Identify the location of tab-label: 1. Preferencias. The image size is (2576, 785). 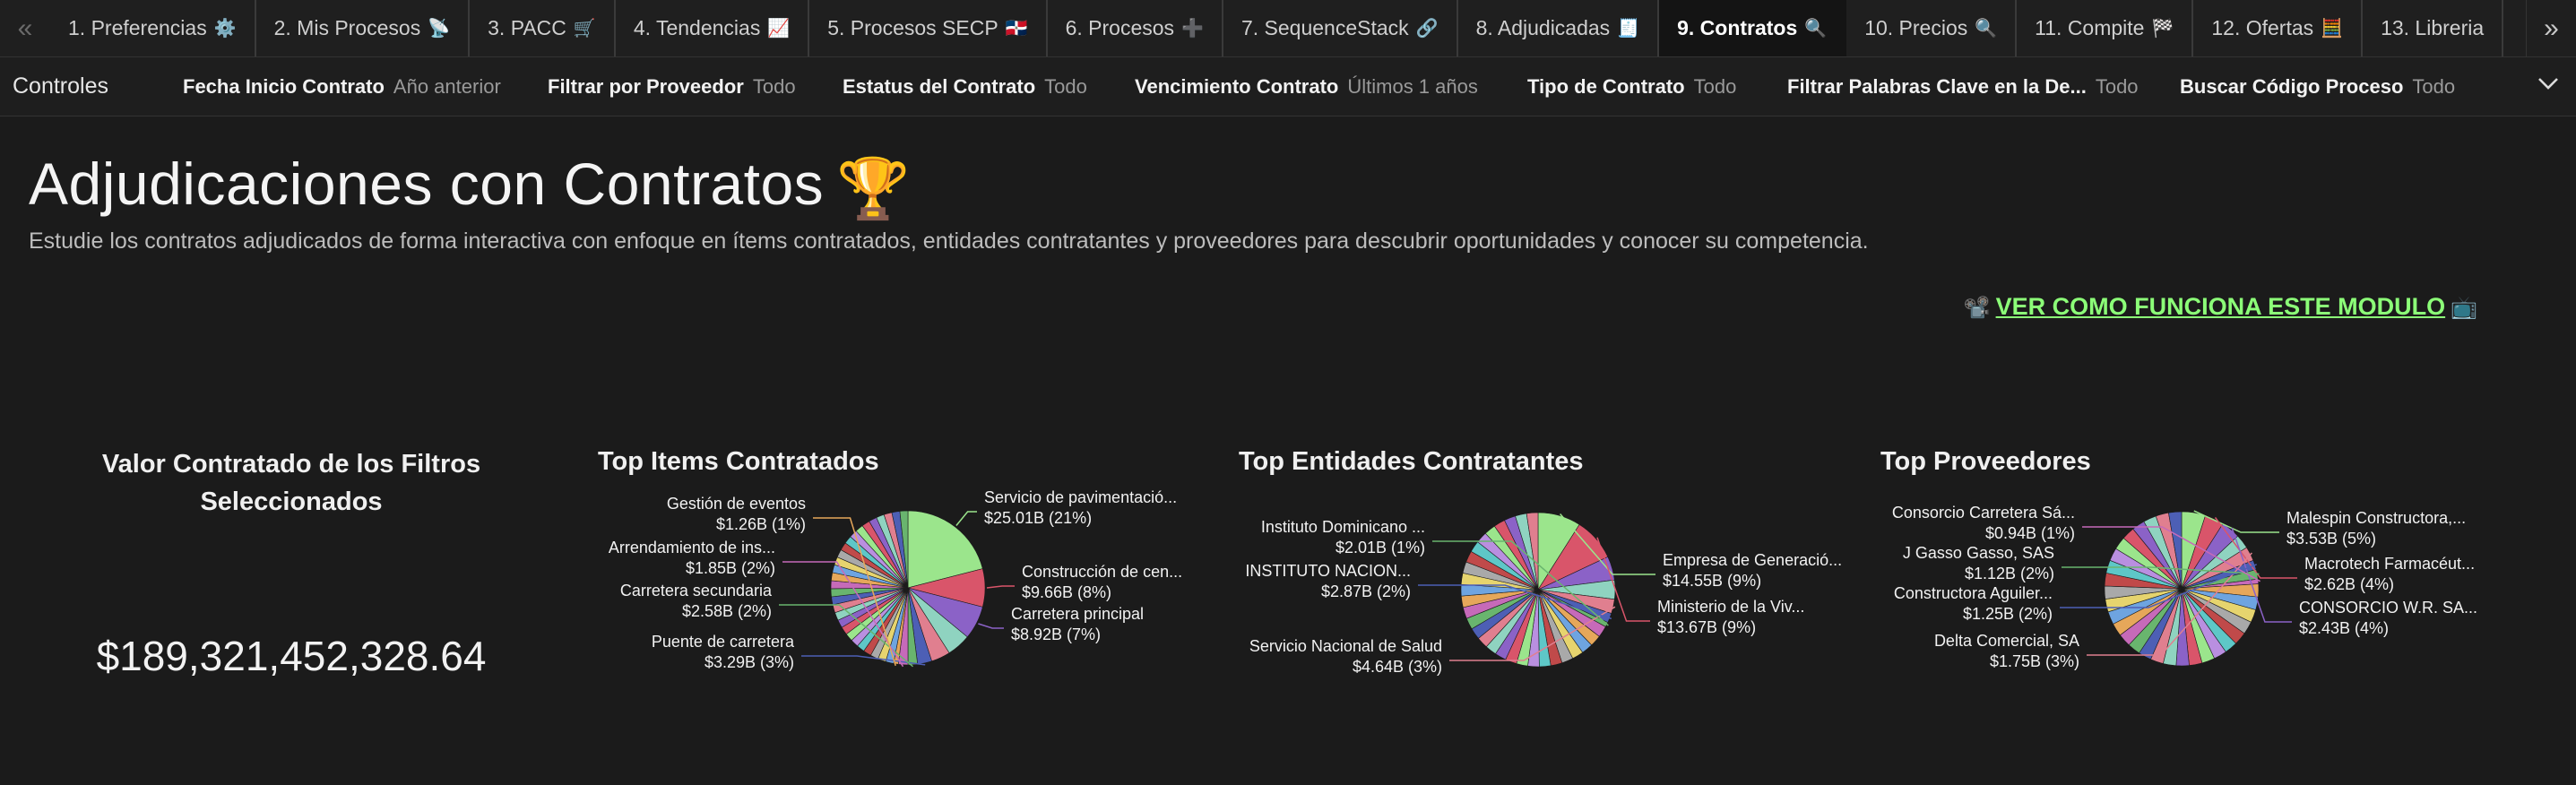
(137, 27).